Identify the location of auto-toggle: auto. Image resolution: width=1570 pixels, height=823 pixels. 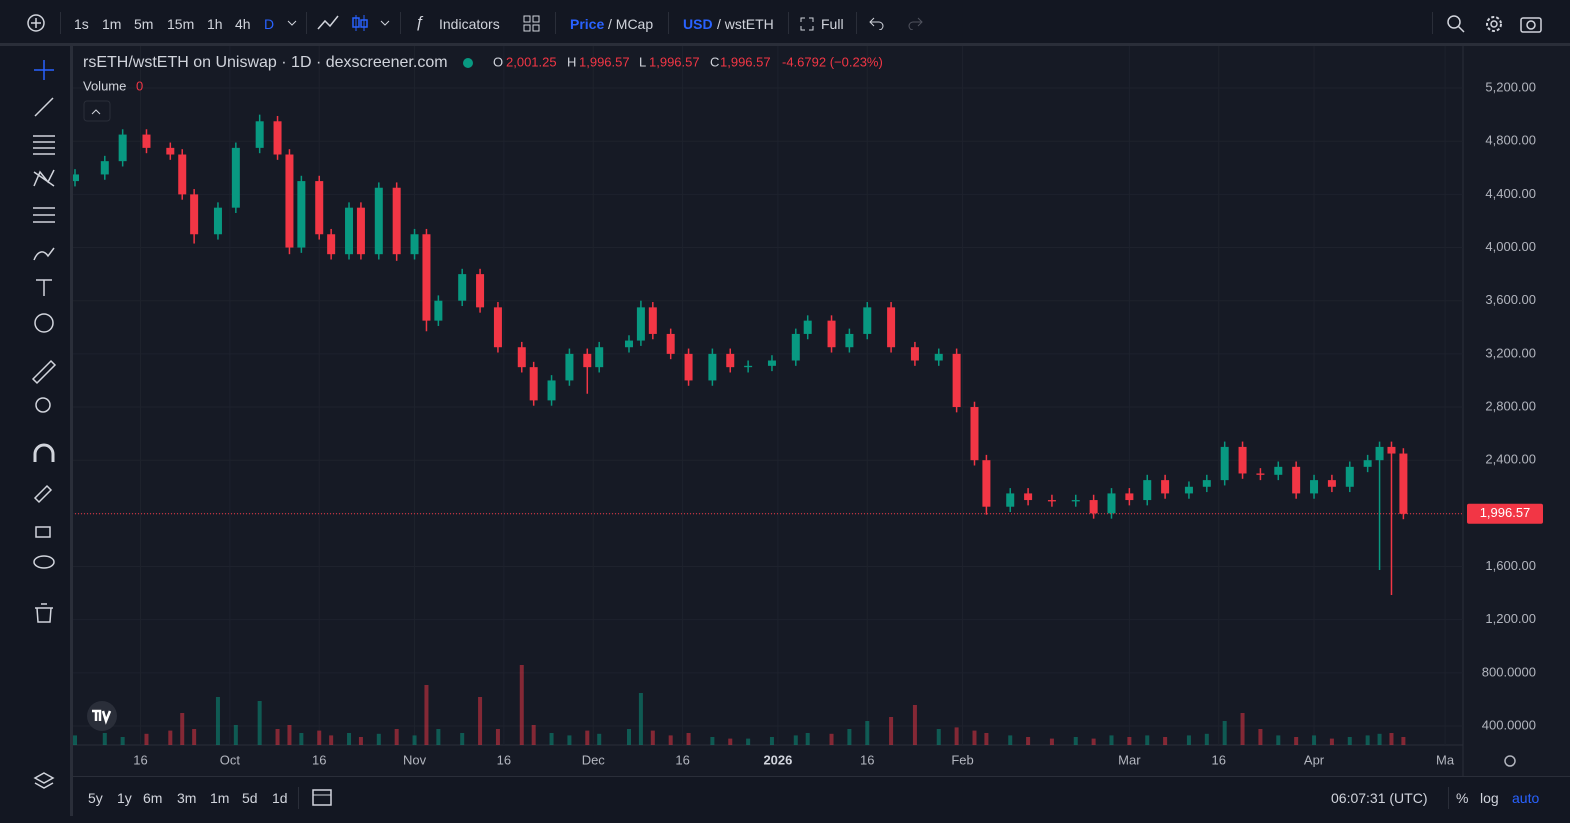
(1526, 798).